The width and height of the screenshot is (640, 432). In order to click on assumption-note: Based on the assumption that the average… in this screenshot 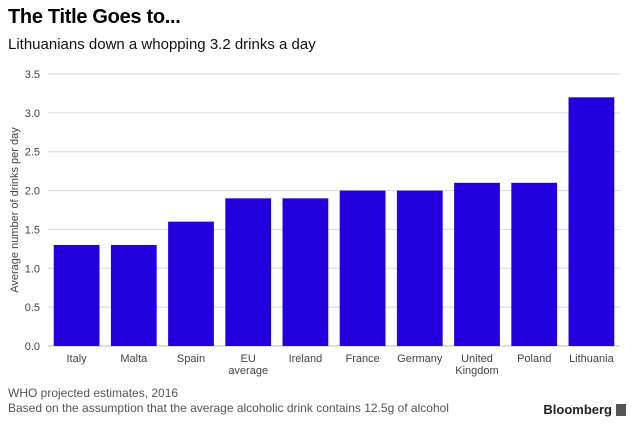, I will do `click(228, 408)`.